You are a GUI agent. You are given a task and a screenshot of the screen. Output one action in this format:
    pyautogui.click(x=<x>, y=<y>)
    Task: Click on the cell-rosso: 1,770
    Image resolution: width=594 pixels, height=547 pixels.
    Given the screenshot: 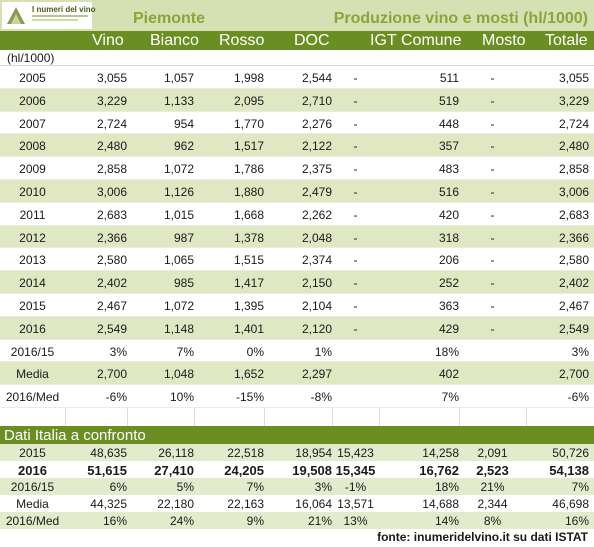 What is the action you would take?
    pyautogui.click(x=248, y=123)
    